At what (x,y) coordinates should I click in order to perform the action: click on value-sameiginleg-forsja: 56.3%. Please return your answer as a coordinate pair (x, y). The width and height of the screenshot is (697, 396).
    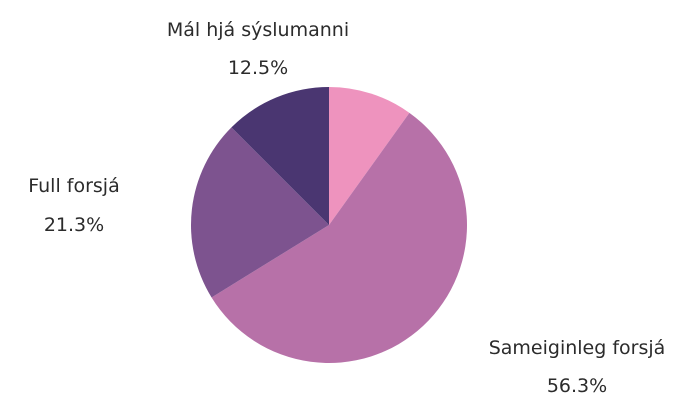
    Looking at the image, I should click on (577, 385).